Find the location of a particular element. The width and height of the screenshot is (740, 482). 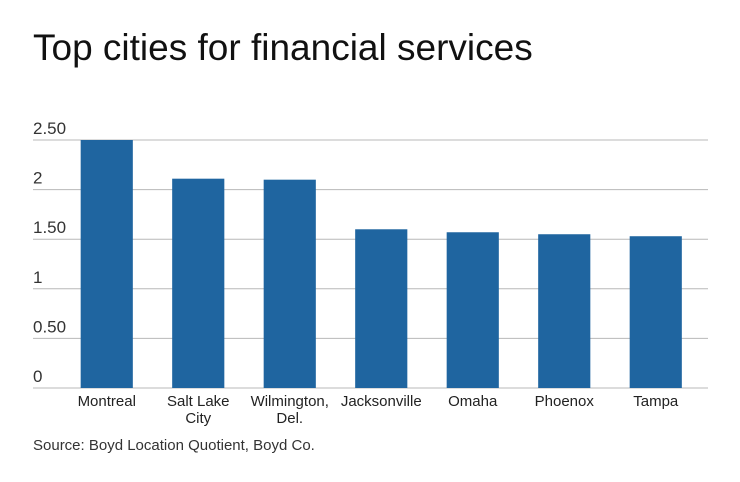

chart-title: Top cities for financial services is located at coordinates (283, 47).